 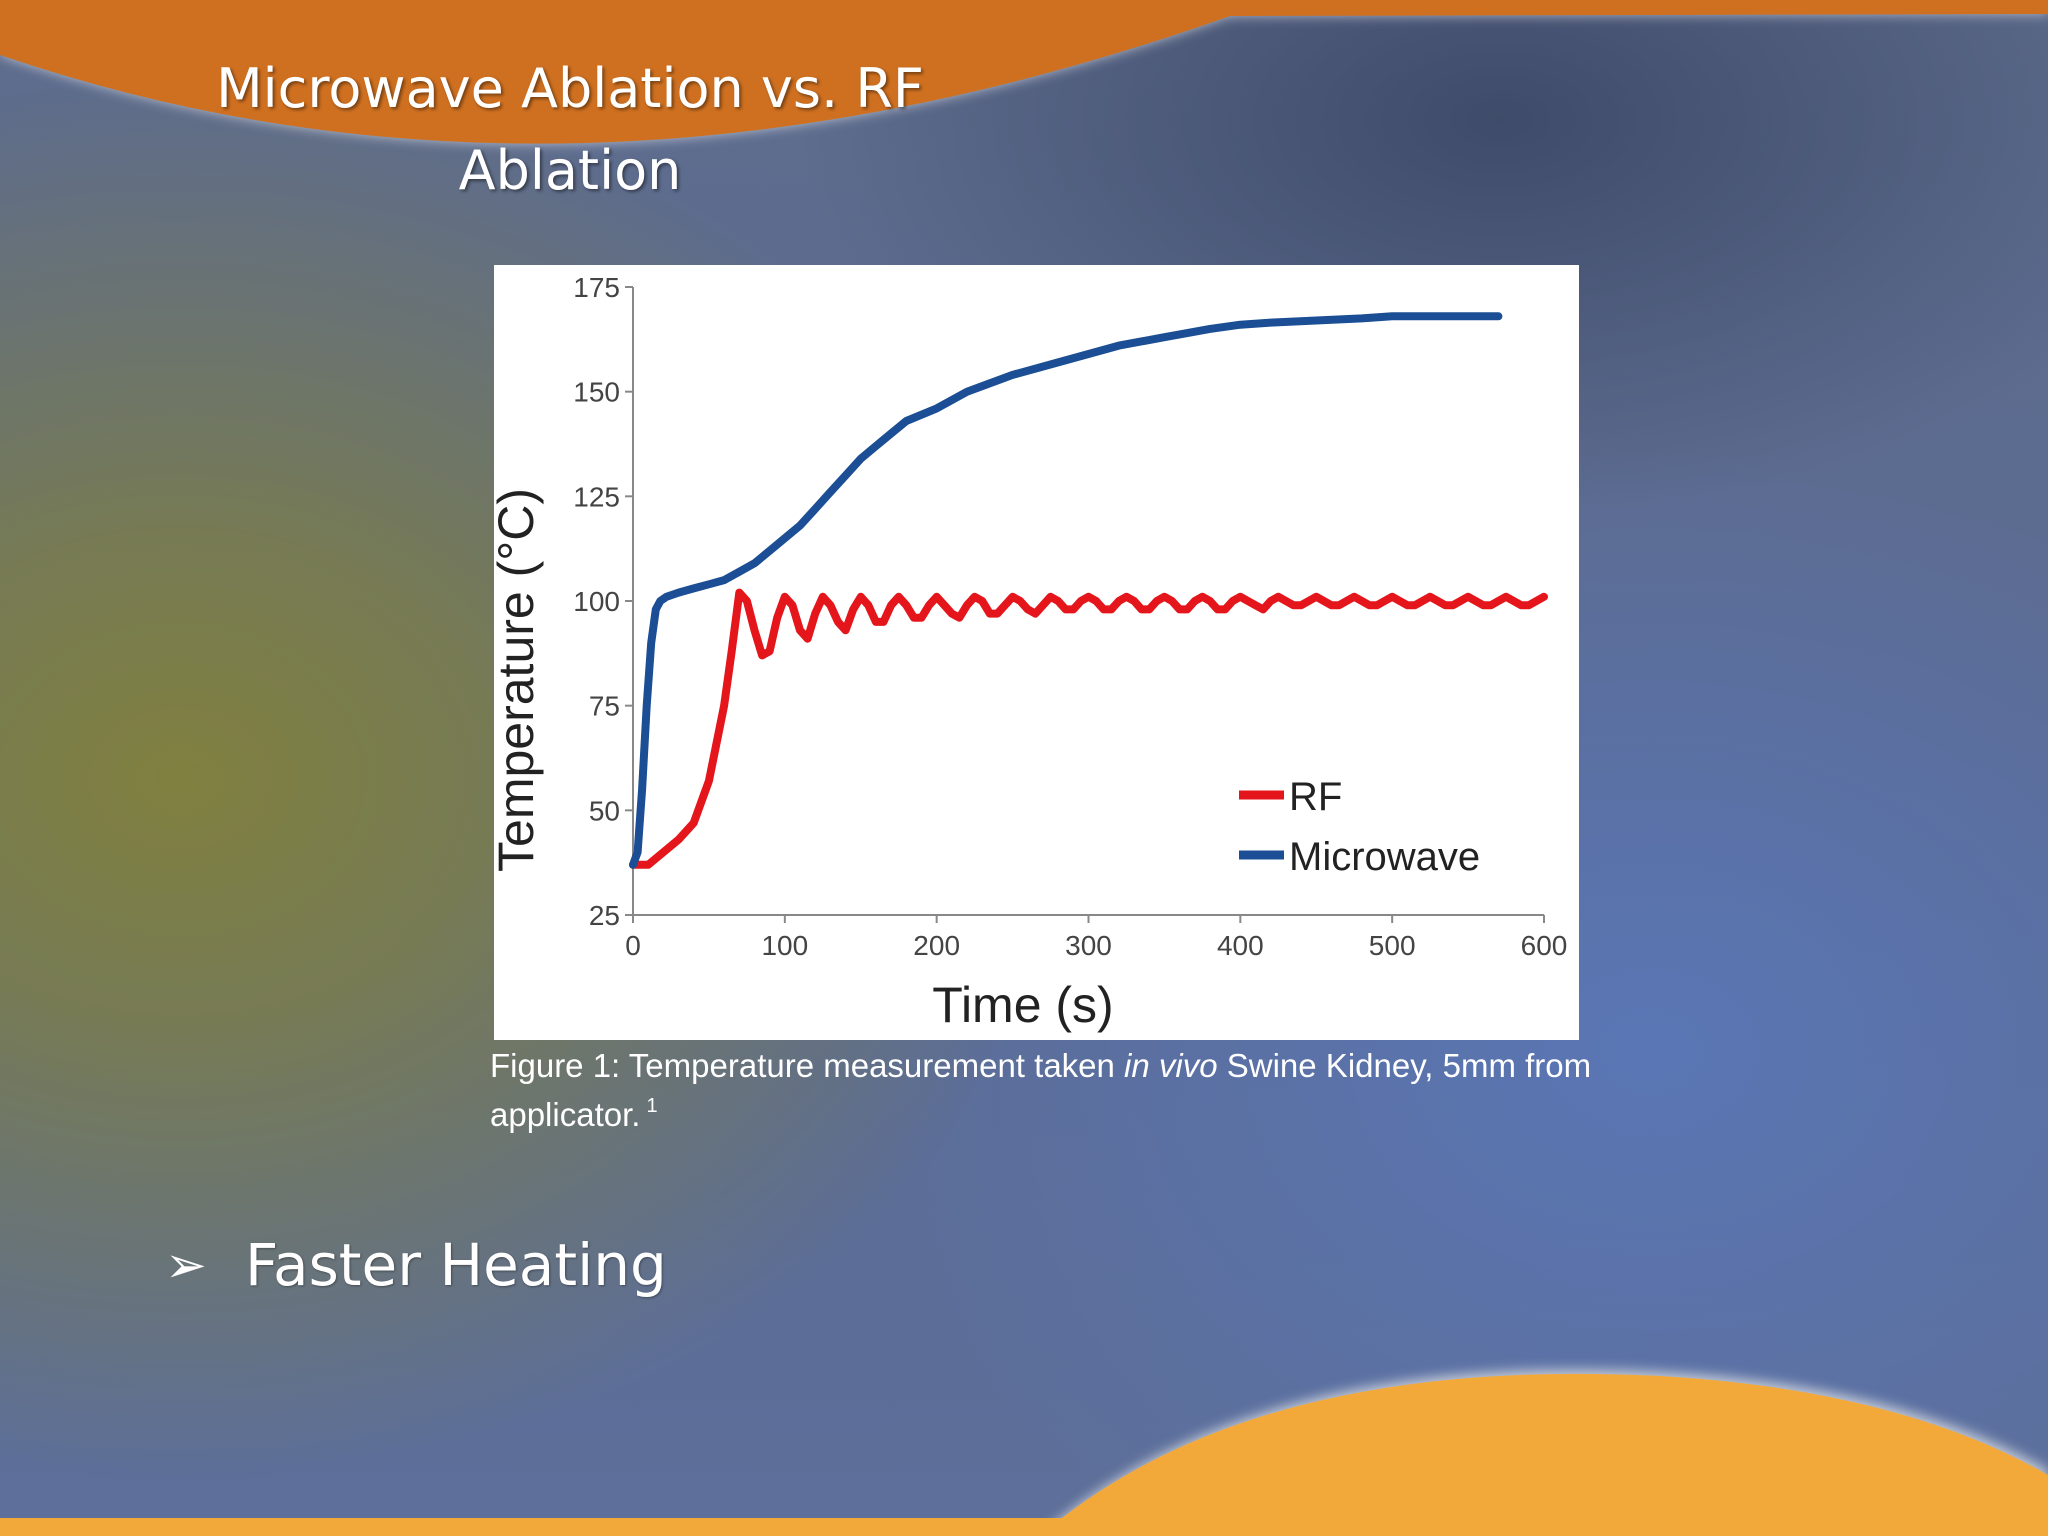 I want to click on y-tick-label: 125, so click(x=596, y=496).